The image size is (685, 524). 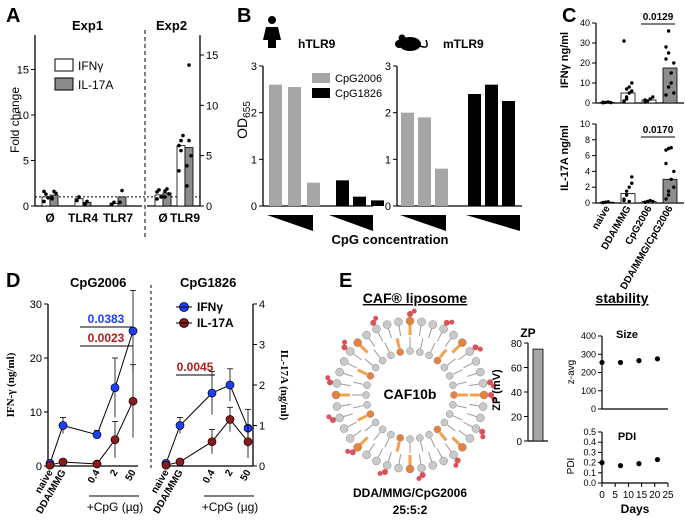 What do you see at coordinates (642, 495) in the screenshot?
I see `e-stab-xtick-label: 15` at bounding box center [642, 495].